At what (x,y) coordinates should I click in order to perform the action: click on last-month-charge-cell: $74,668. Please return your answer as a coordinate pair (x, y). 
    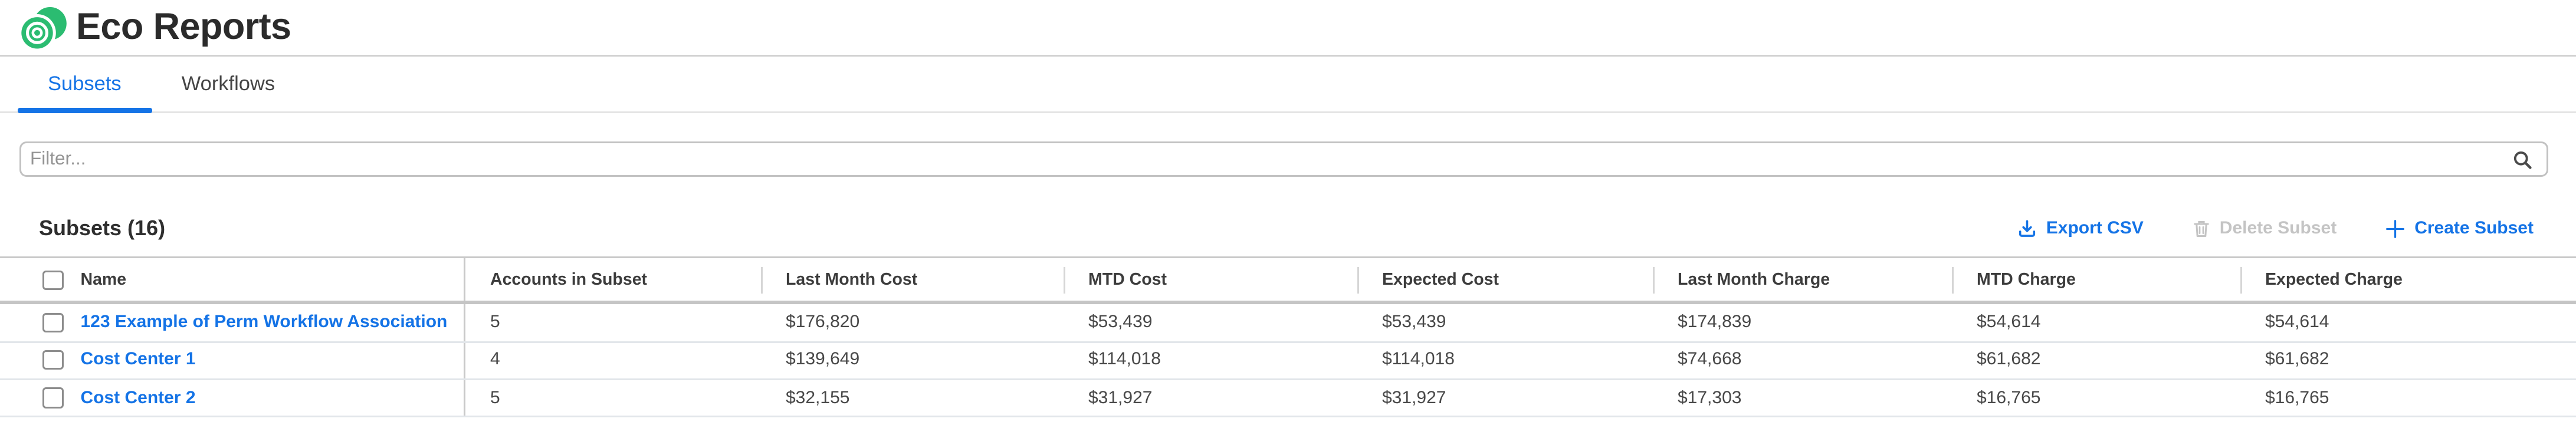
    Looking at the image, I should click on (1710, 360).